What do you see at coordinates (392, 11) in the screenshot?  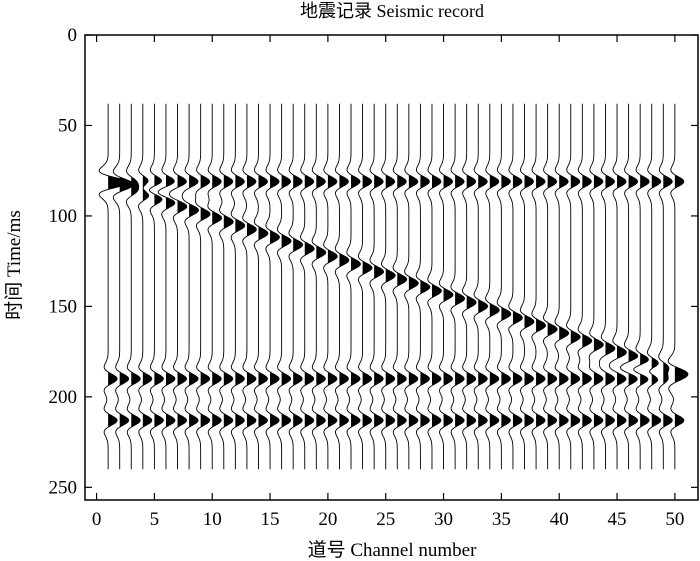 I see `chart-title: 地震记录 Seismic record` at bounding box center [392, 11].